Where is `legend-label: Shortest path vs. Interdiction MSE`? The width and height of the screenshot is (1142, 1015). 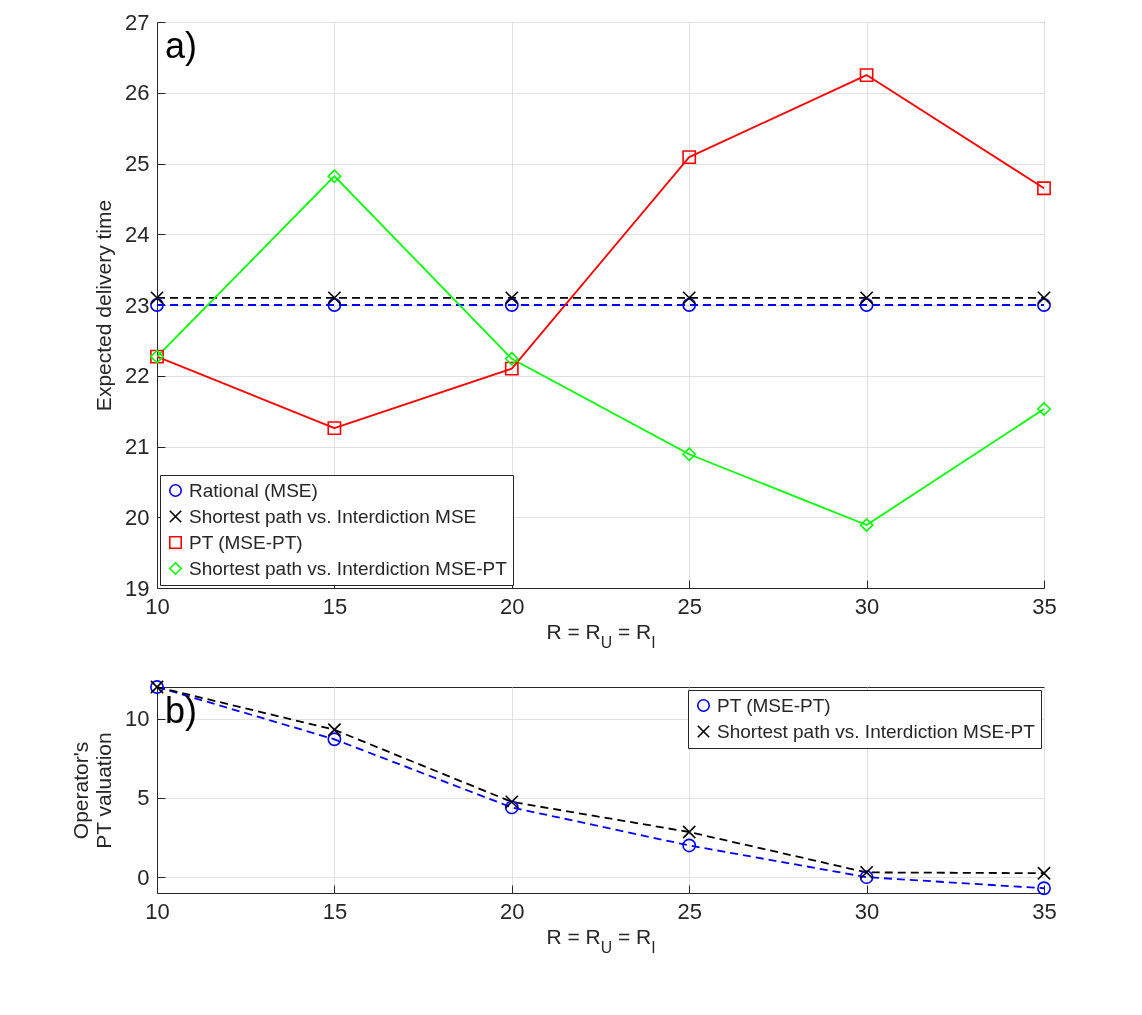 legend-label: Shortest path vs. Interdiction MSE is located at coordinates (333, 516).